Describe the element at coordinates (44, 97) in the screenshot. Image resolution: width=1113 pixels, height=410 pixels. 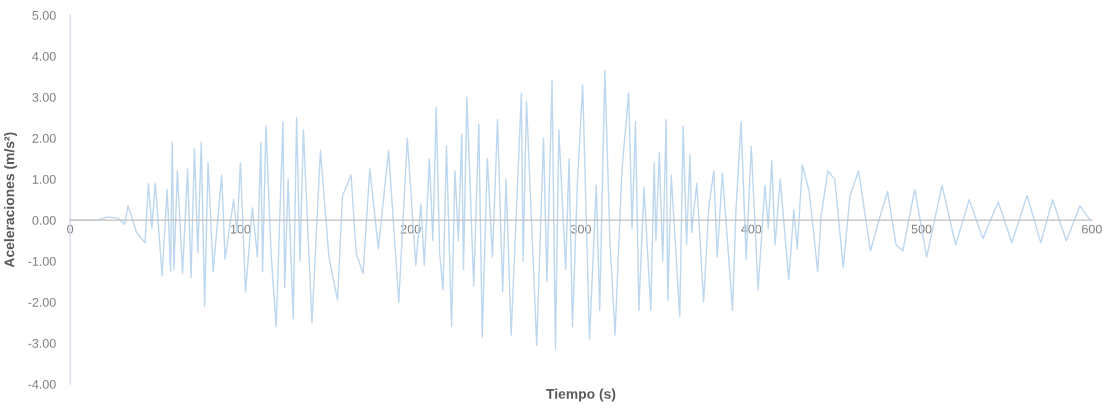
I see `y-tick-label: 3.00` at that location.